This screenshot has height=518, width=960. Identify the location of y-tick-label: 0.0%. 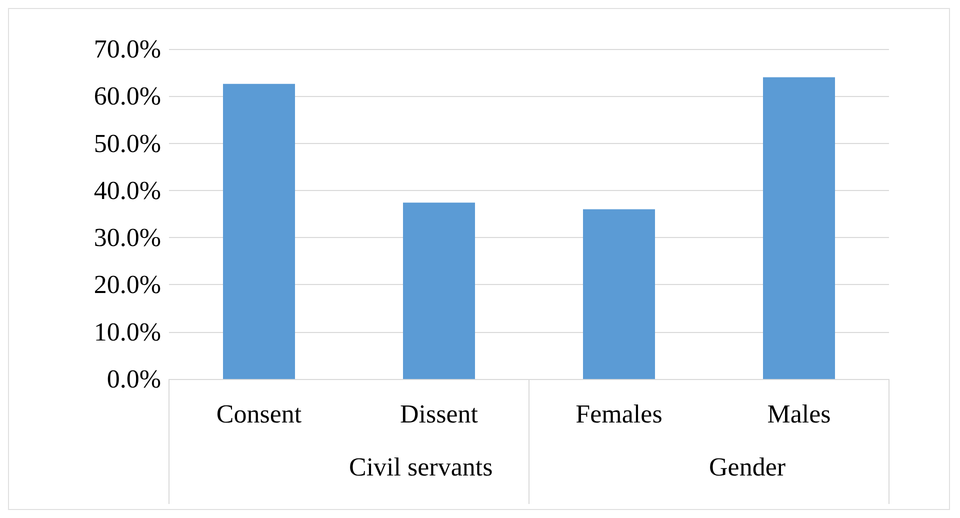
(133, 379).